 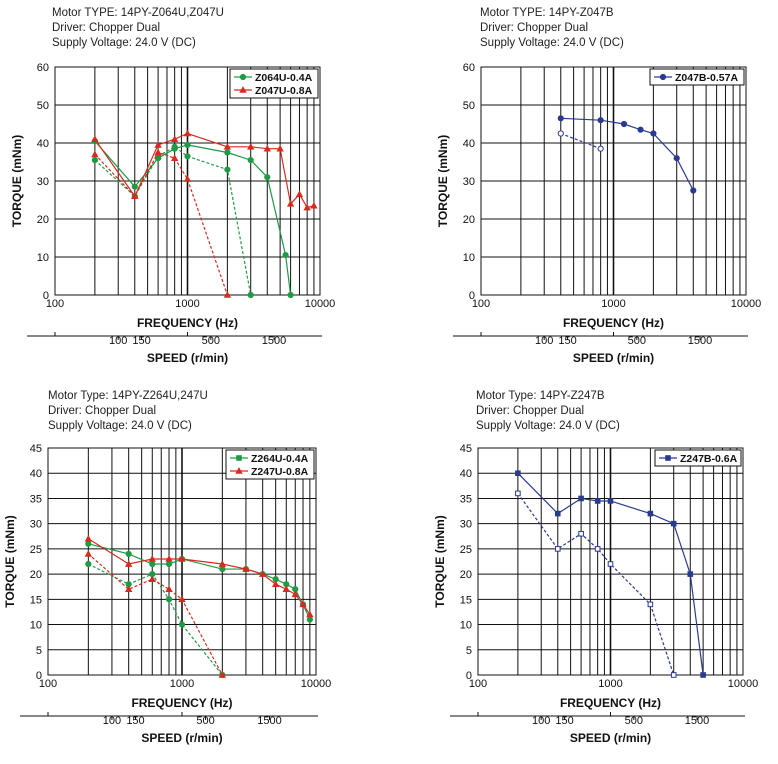 I want to click on speed-tick-label: 1500, so click(x=700, y=341).